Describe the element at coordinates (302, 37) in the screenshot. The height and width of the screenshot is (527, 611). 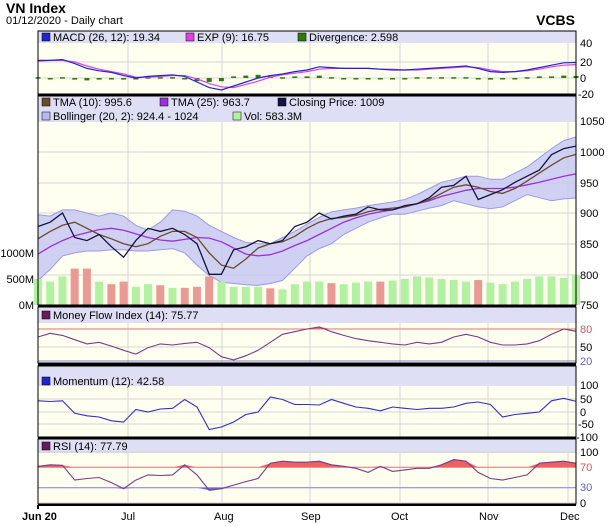
I see `divergence-legend-swatch` at that location.